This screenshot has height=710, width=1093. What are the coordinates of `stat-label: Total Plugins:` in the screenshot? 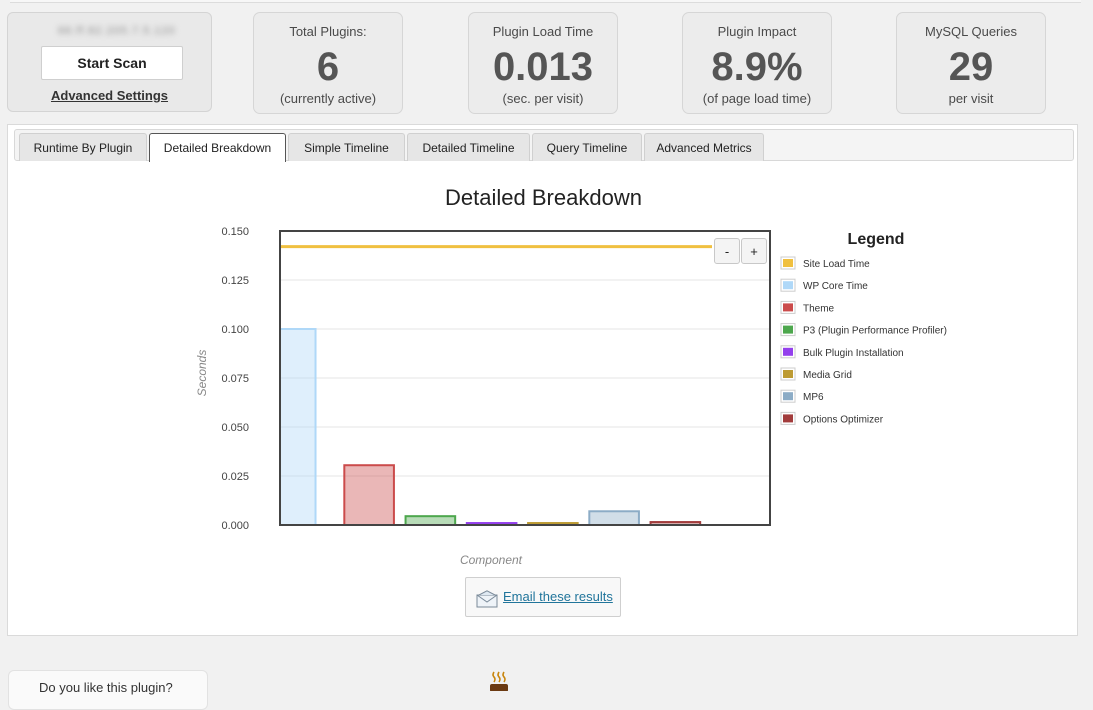 It's located at (328, 31).